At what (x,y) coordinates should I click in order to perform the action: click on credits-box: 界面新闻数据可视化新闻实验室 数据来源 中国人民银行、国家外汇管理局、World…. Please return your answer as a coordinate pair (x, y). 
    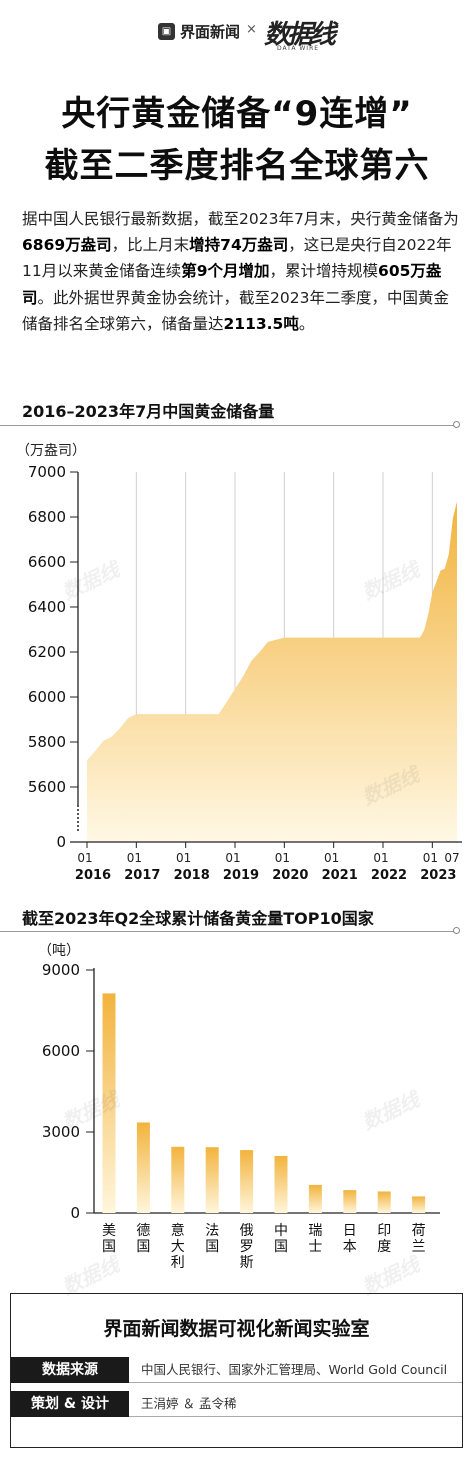
    Looking at the image, I should click on (236, 1370).